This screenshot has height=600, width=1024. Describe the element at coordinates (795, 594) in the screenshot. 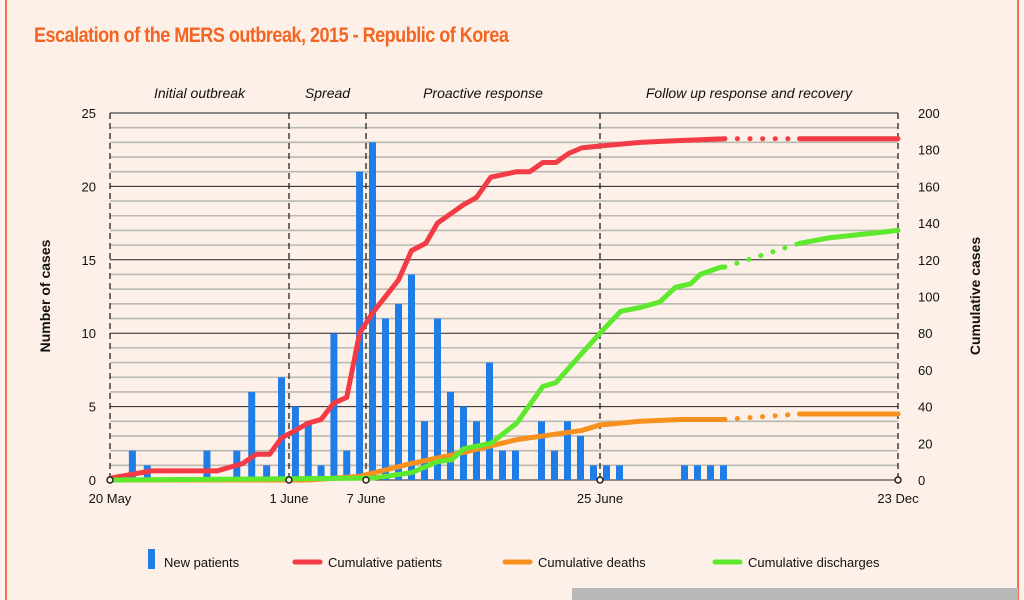

I see `source-box` at that location.